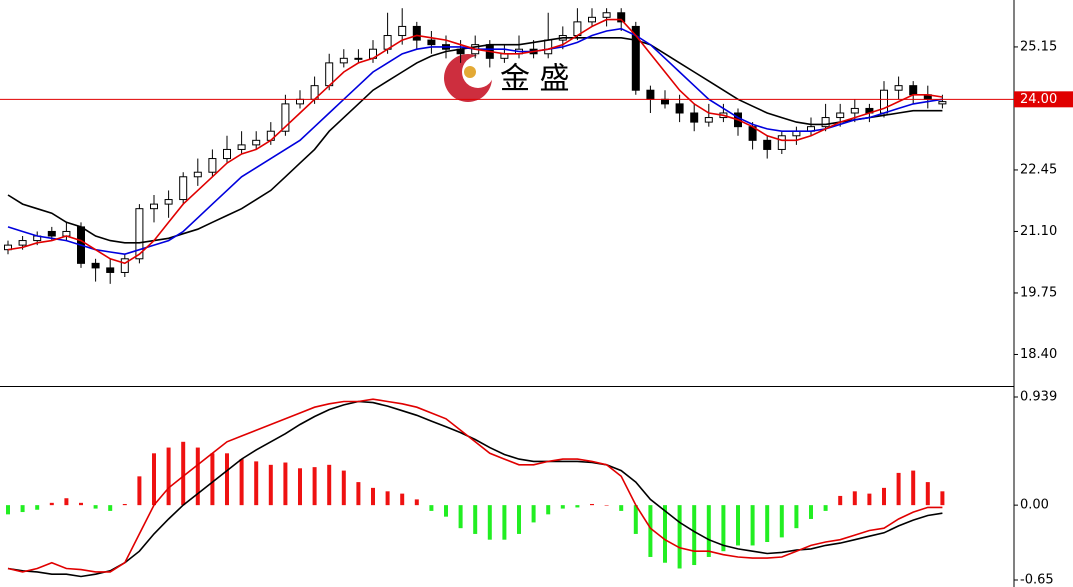 Image resolution: width=1073 pixels, height=587 pixels. I want to click on y-tick-label: -0.65, so click(1037, 580).